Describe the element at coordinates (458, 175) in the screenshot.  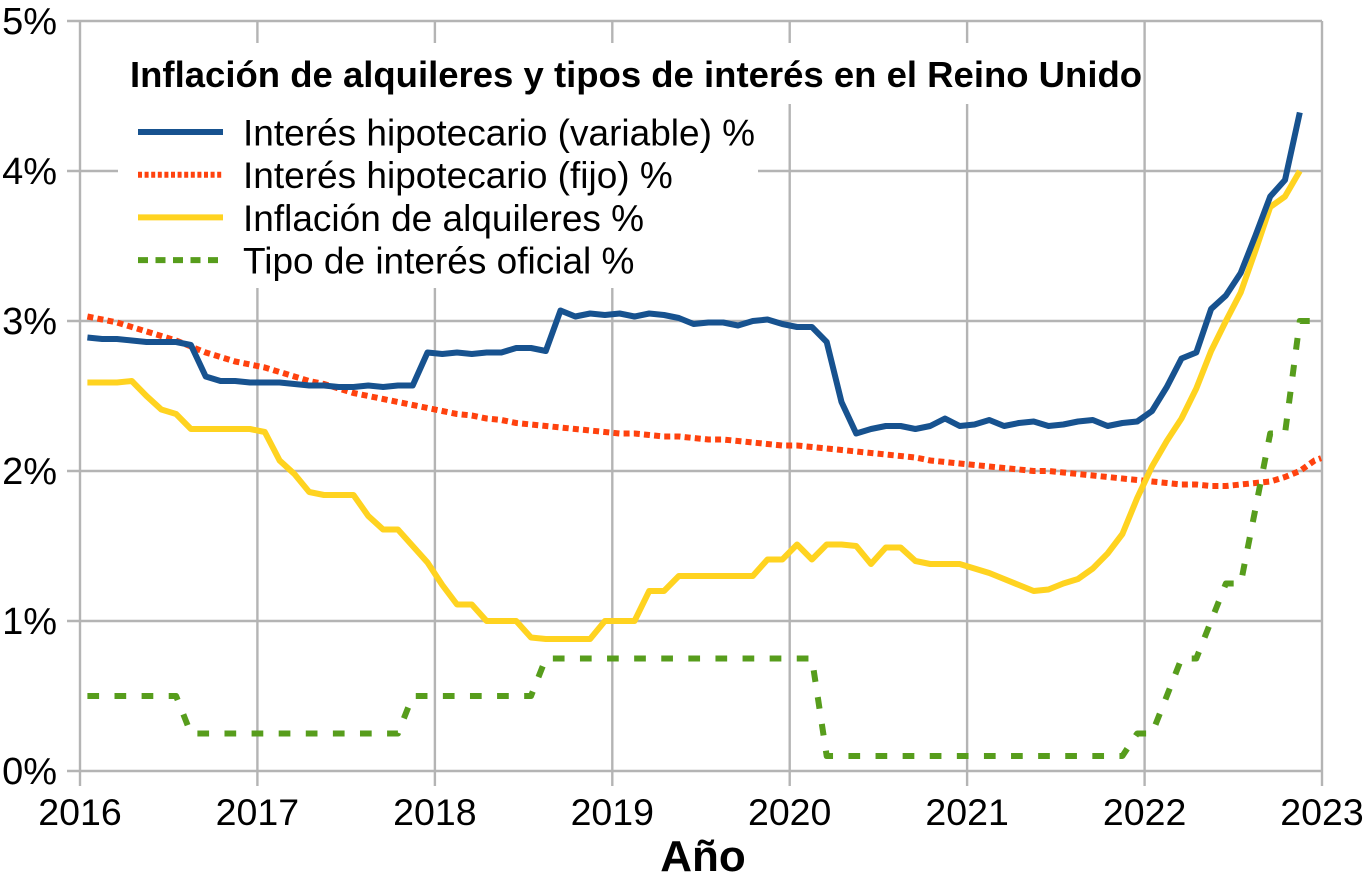
I see `svg-text: Interés hipotecario (fijo) %` at that location.